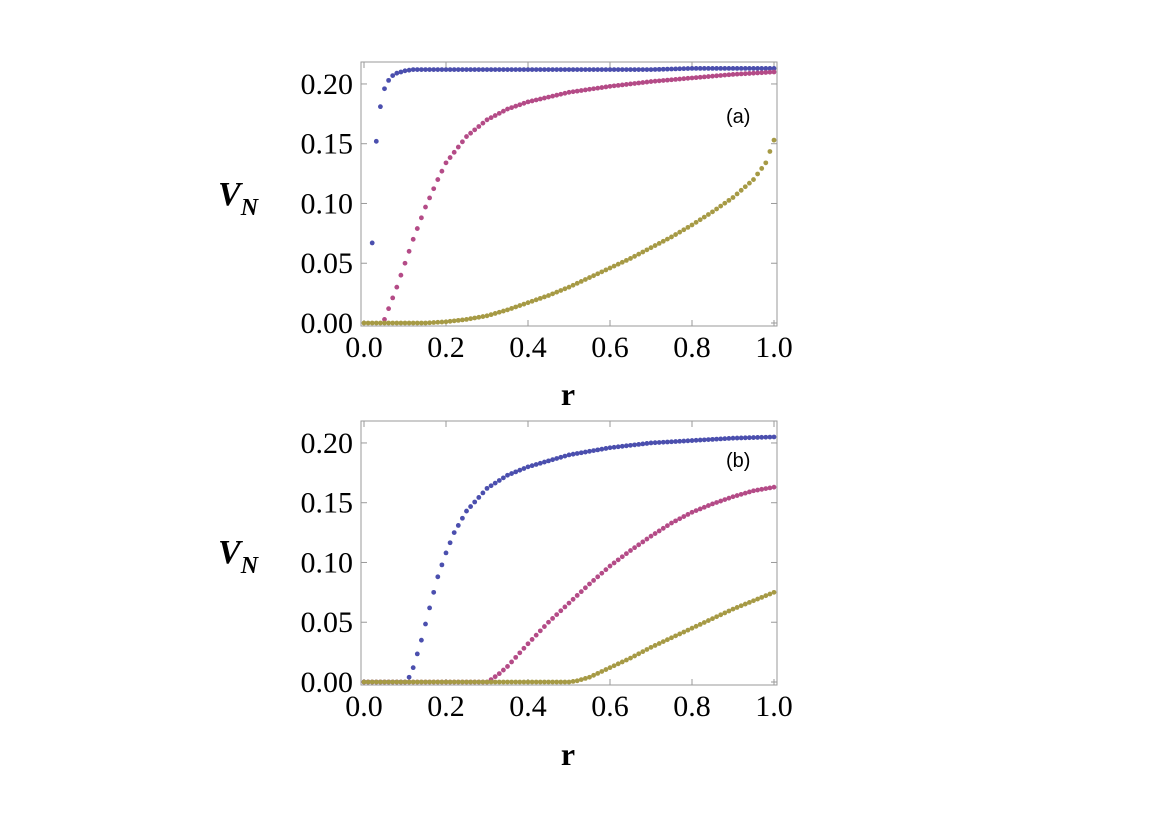 This screenshot has height=827, width=1170. Describe the element at coordinates (327, 503) in the screenshot. I see `y-tick-label: 0.15` at that location.